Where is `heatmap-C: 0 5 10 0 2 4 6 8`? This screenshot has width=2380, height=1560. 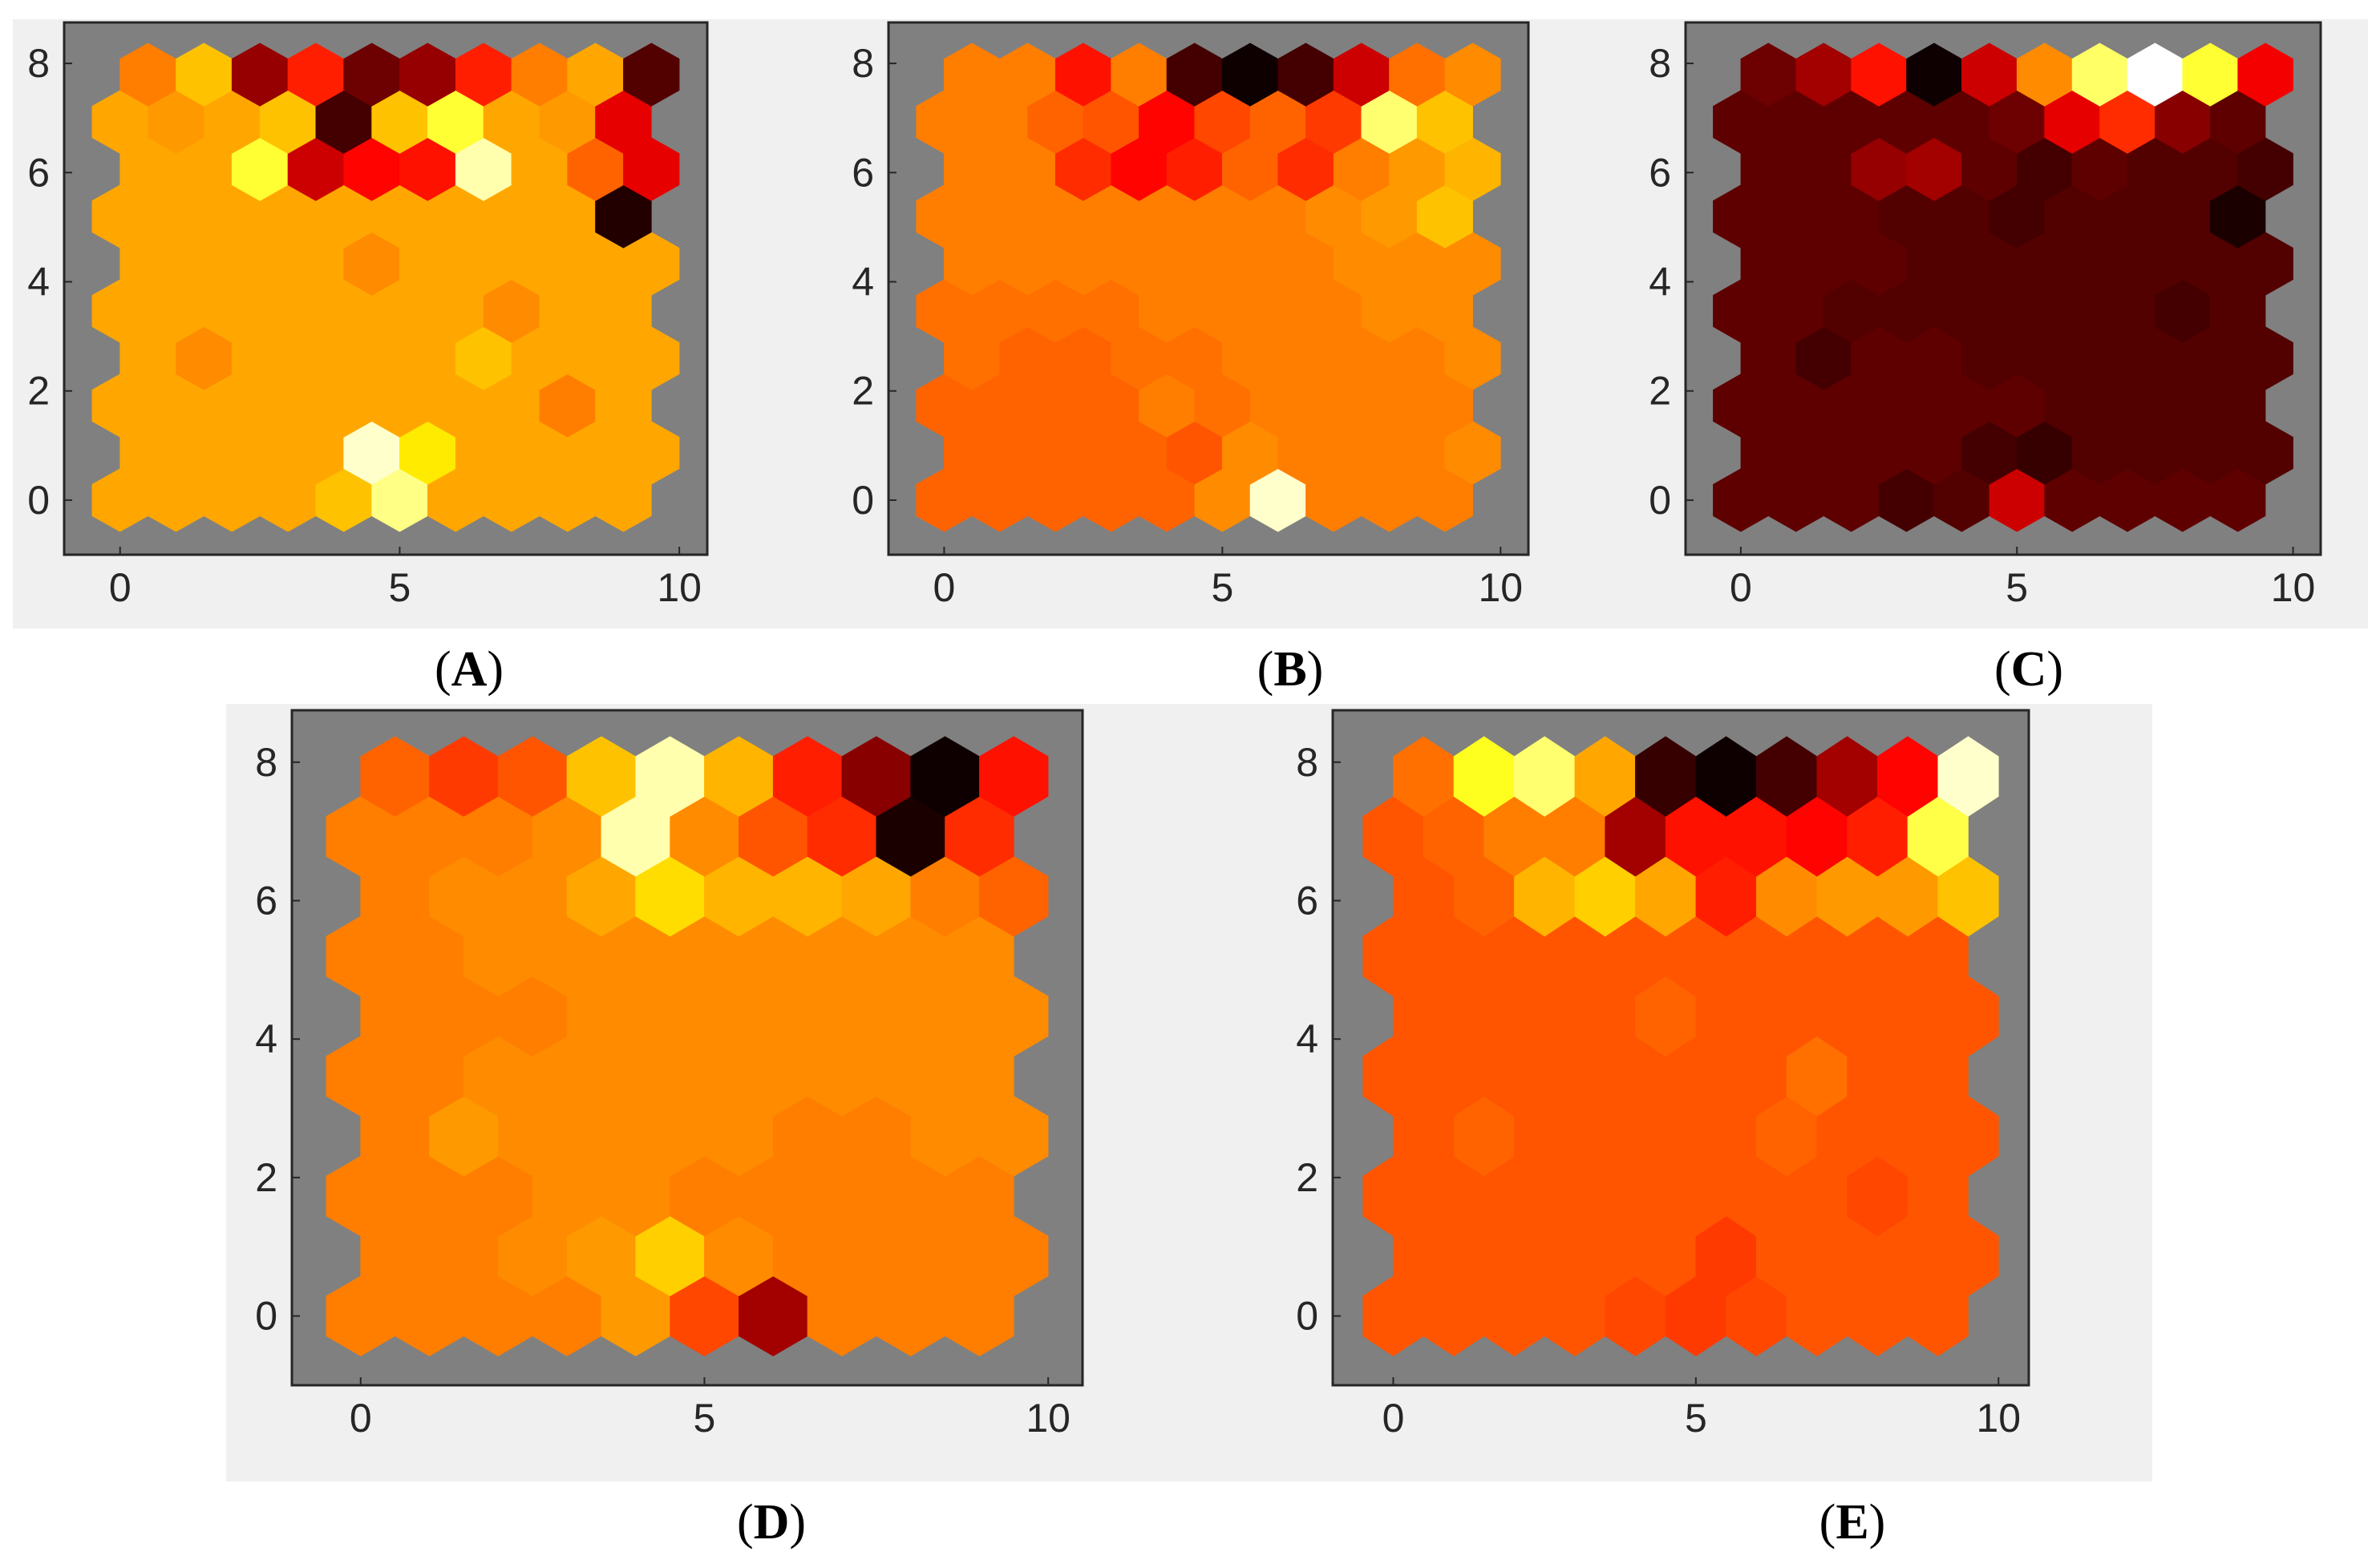 heatmap-C: 0 5 10 0 2 4 6 8 is located at coordinates (1985, 315).